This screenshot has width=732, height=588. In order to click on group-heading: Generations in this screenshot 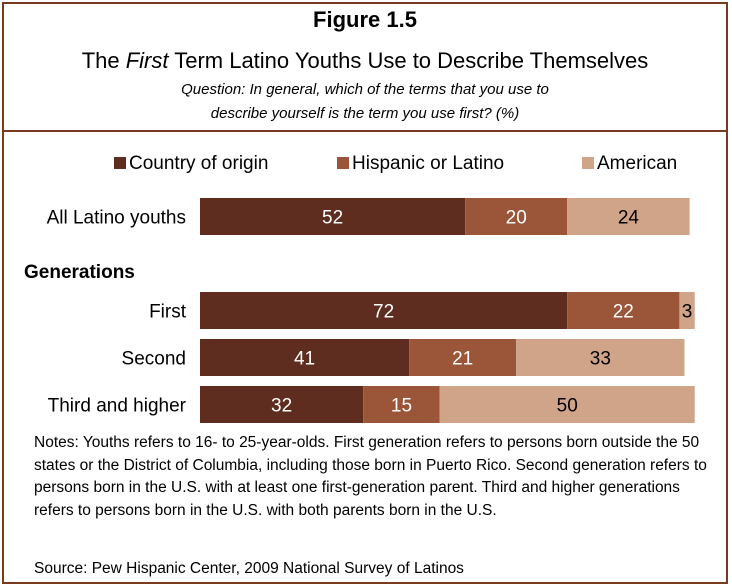, I will do `click(79, 272)`.